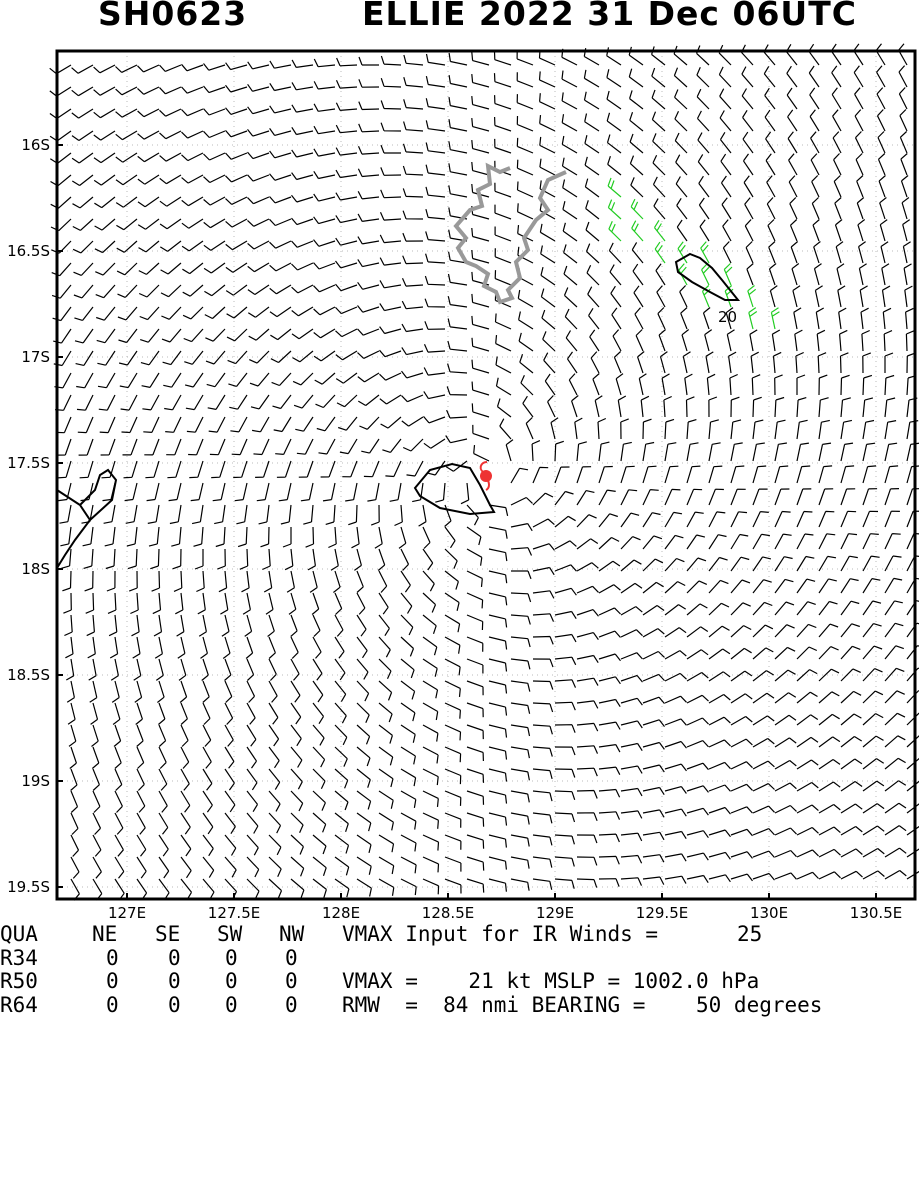  What do you see at coordinates (19, 957) in the screenshot?
I see `row-label: R34` at bounding box center [19, 957].